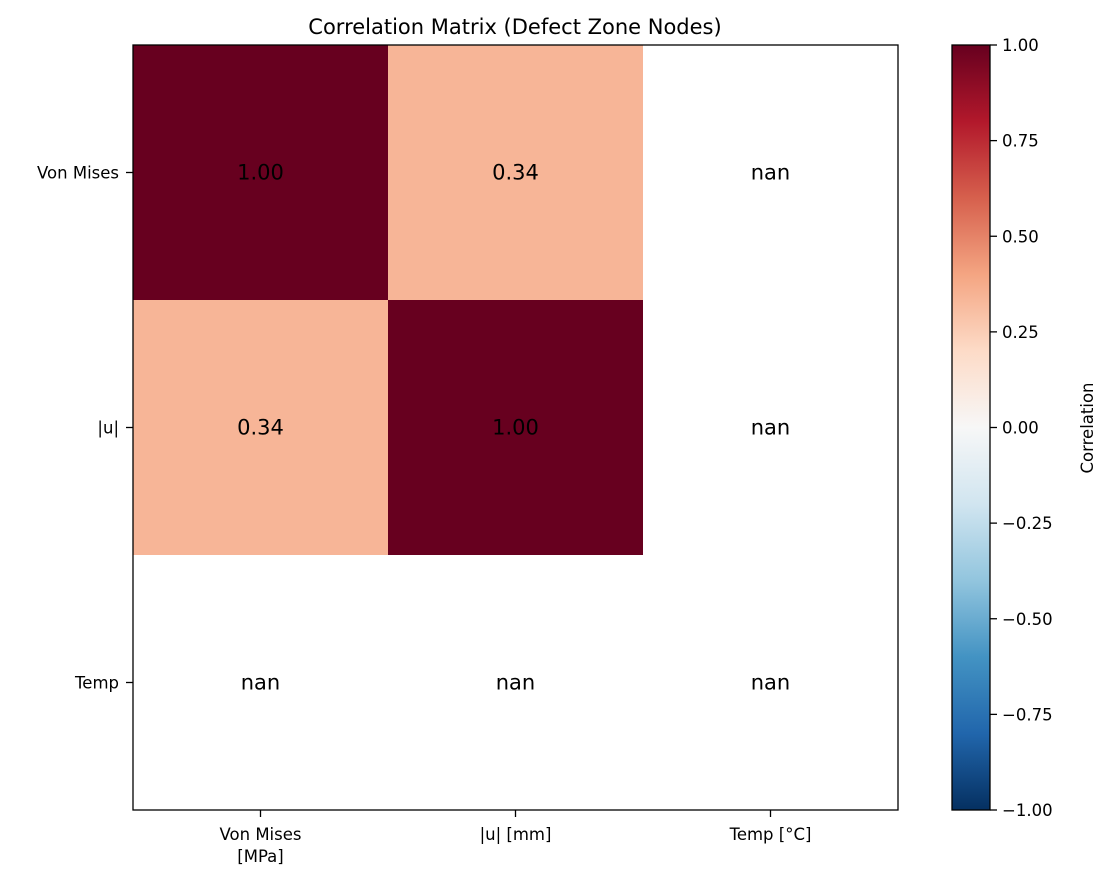 Image resolution: width=1111 pixels, height=883 pixels. I want to click on colorbar-tick-label: 0.00, so click(1020, 428).